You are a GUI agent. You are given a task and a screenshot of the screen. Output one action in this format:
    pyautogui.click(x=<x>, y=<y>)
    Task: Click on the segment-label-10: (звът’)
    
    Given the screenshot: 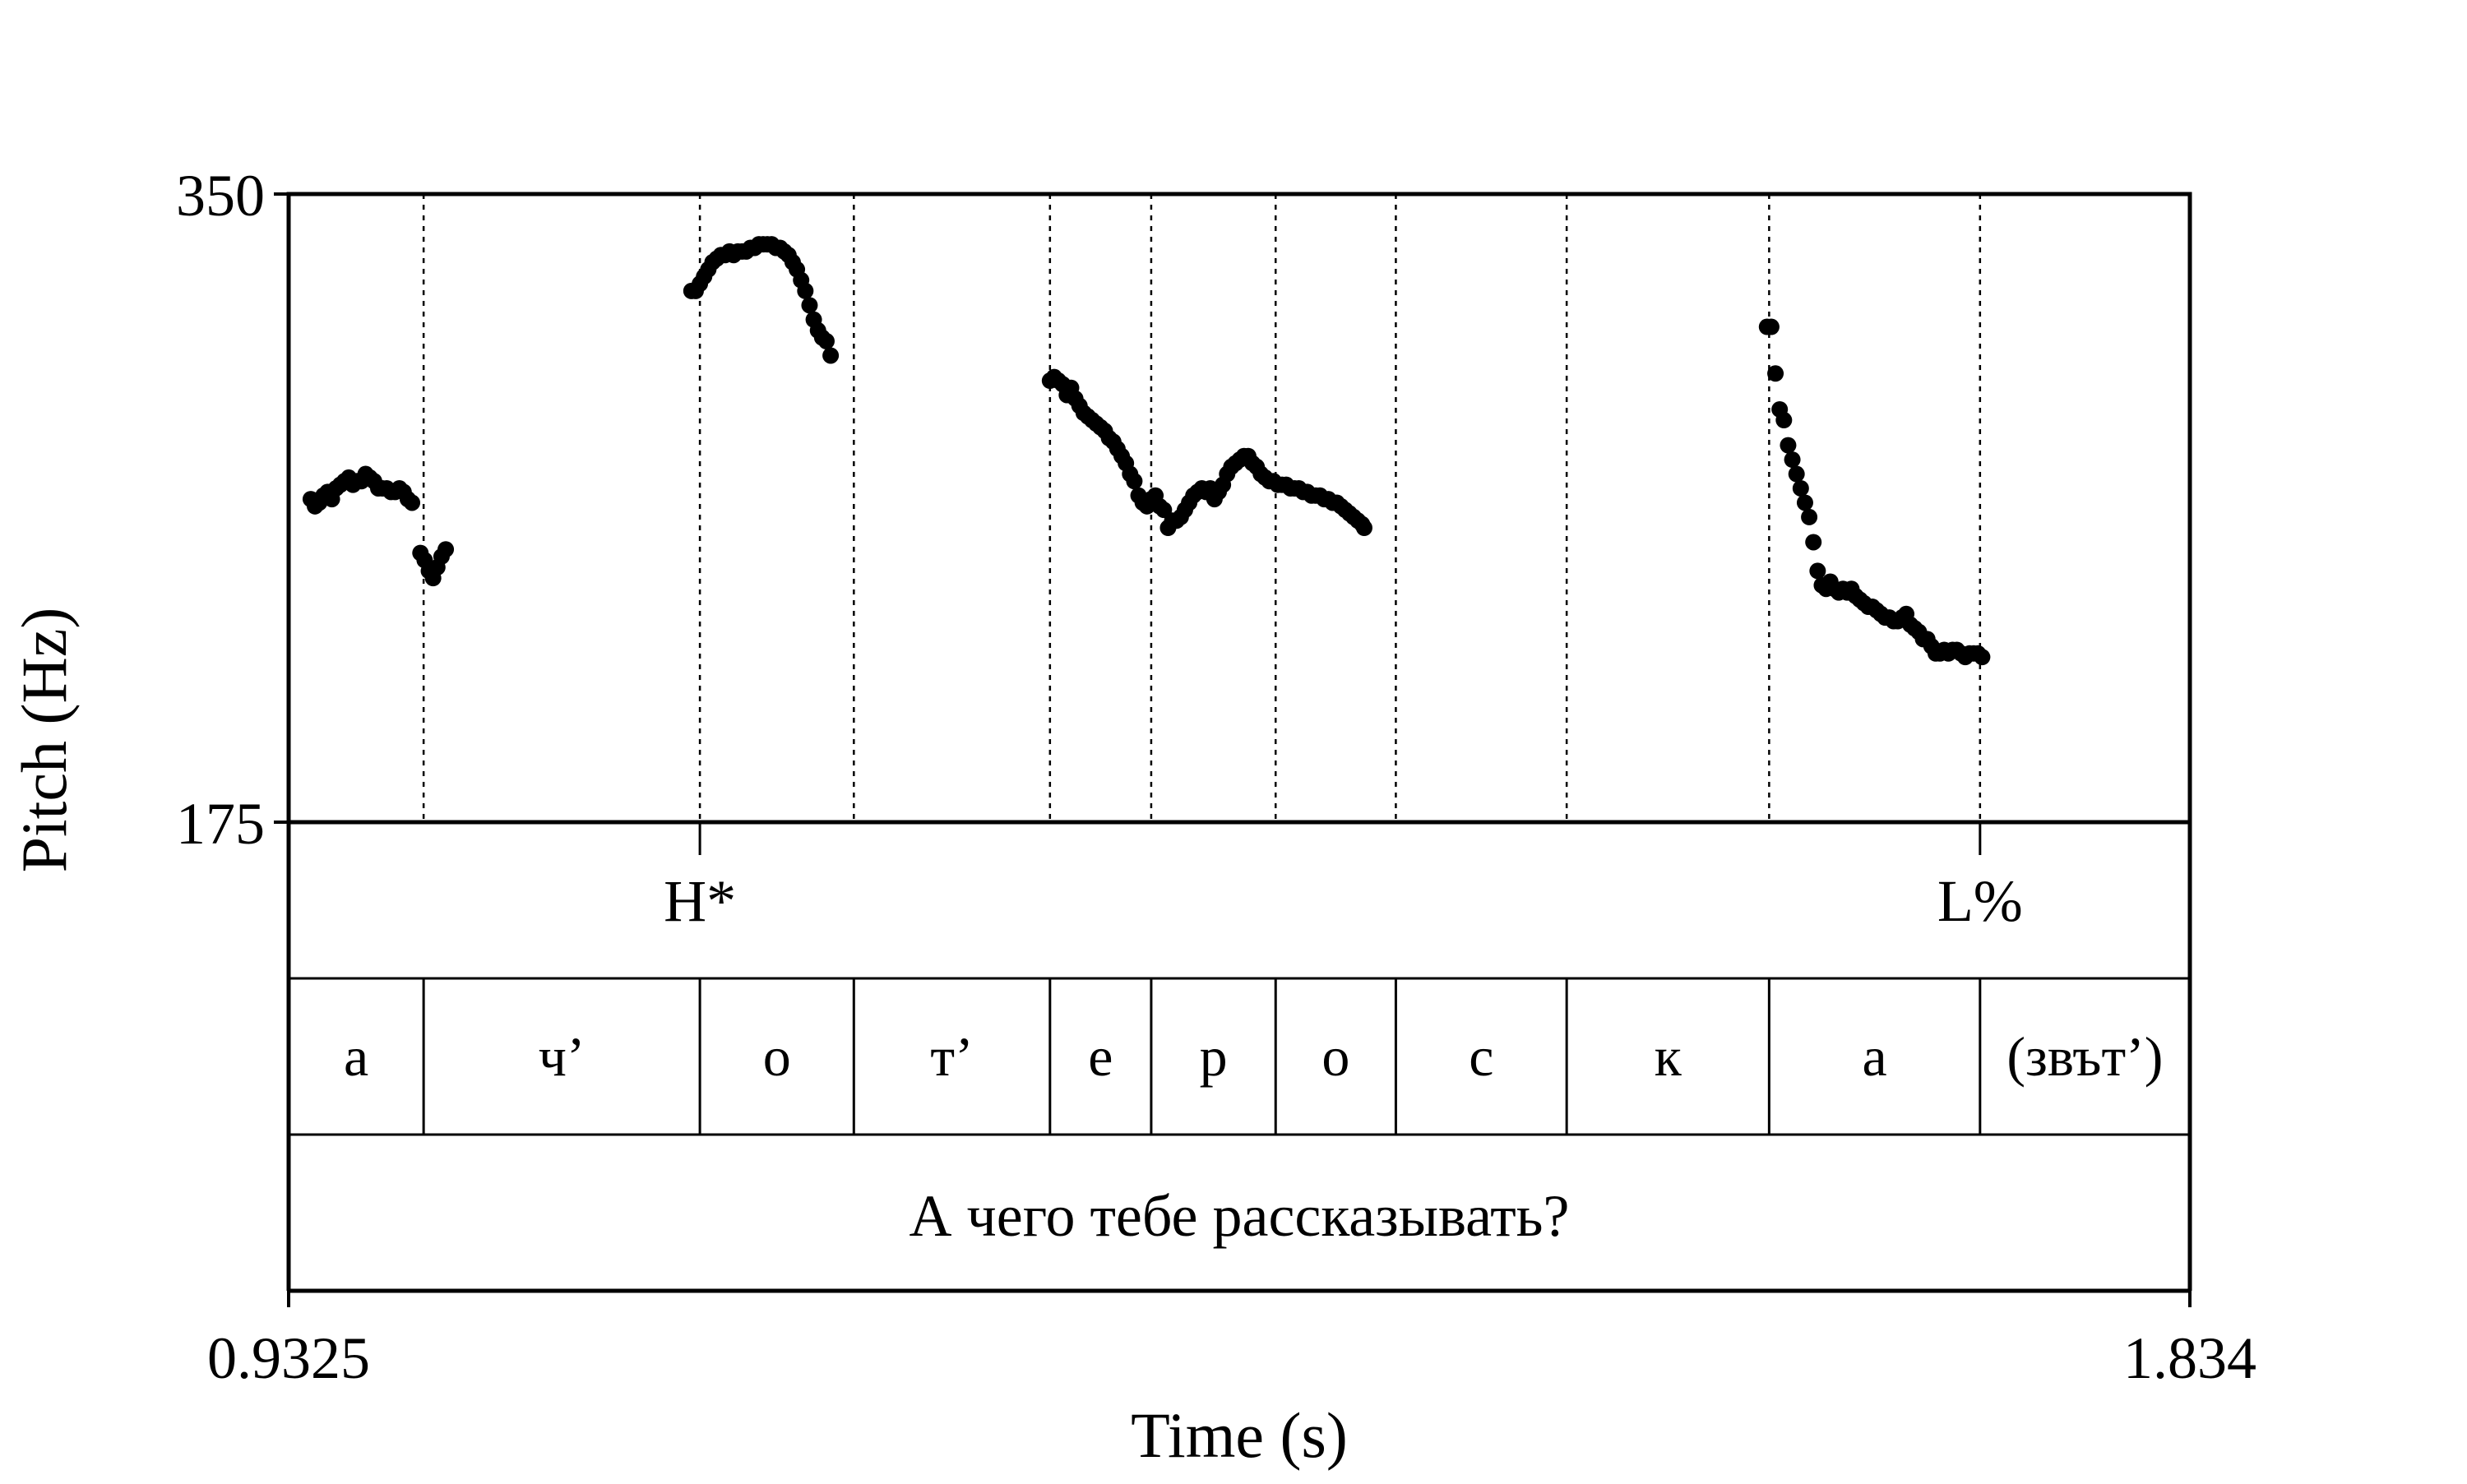 What is the action you would take?
    pyautogui.click(x=2084, y=1056)
    